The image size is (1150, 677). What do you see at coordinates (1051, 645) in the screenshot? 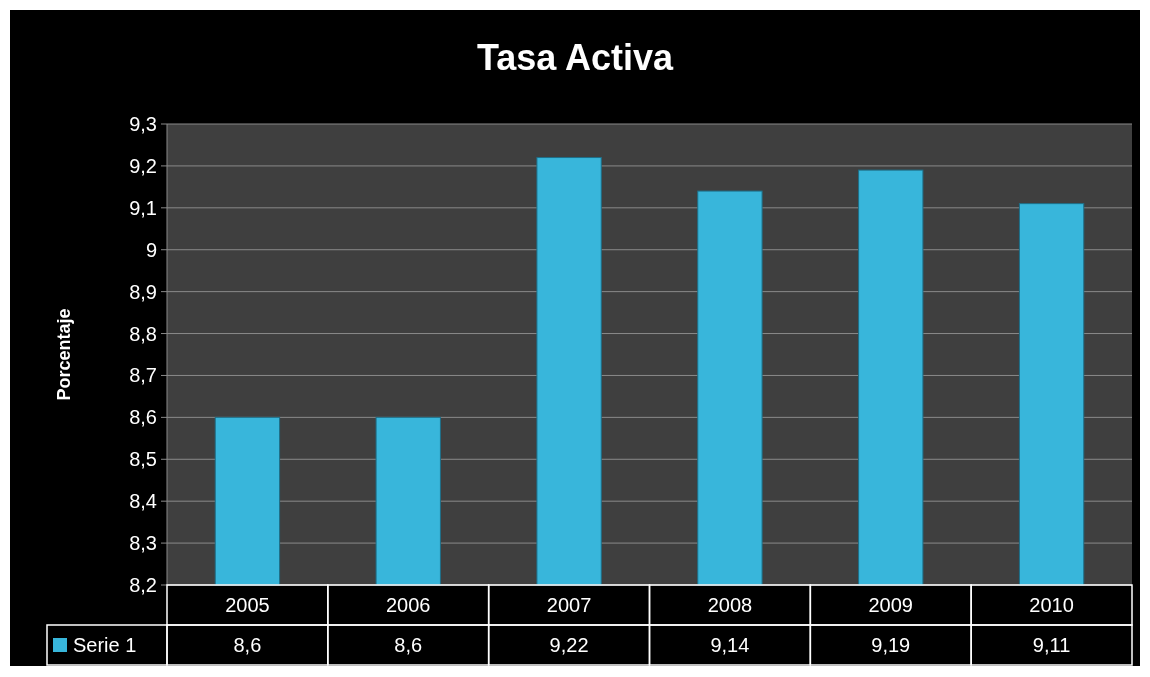
I see `data-label: 9,11` at bounding box center [1051, 645].